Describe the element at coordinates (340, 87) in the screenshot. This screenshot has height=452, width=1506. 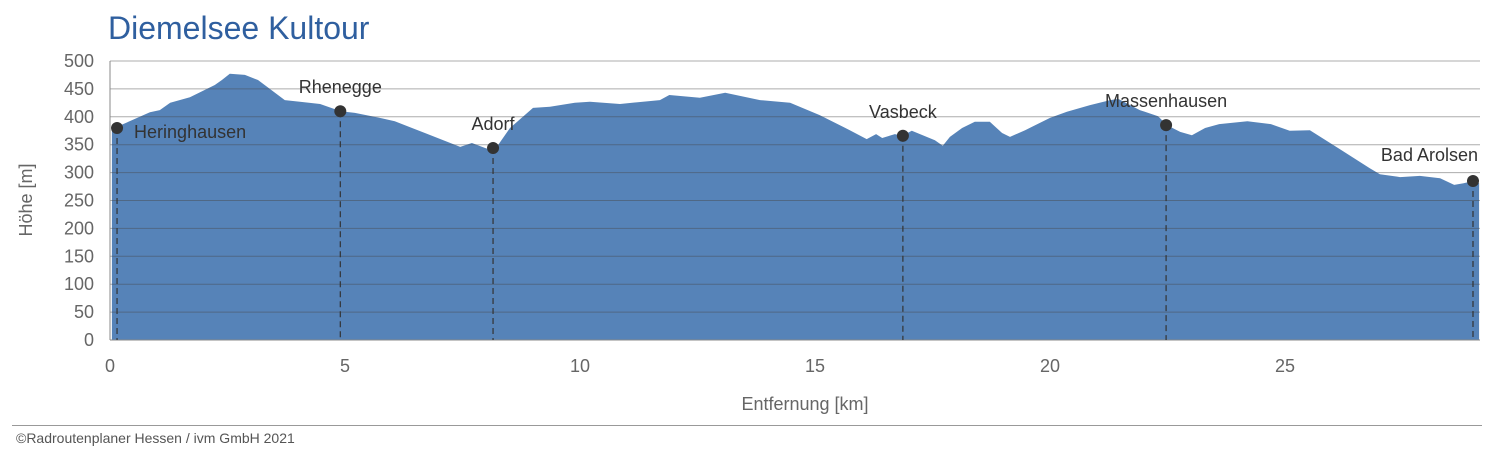
I see `waypoint-label: Rhenegge` at that location.